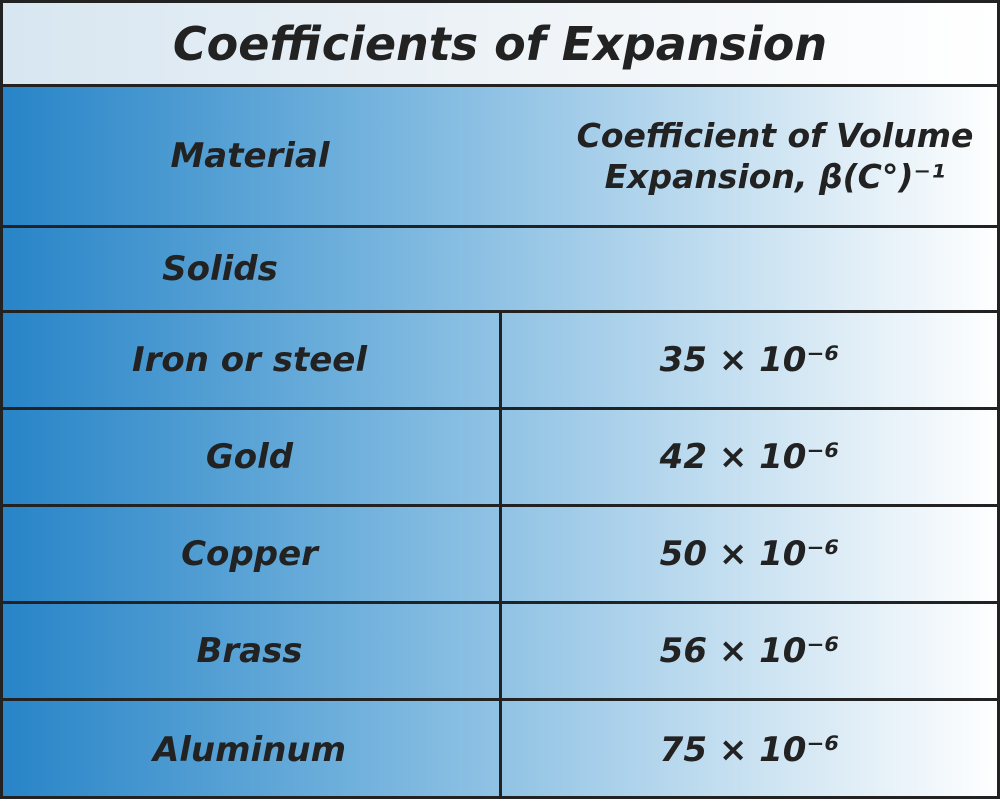 The width and height of the screenshot is (1000, 799). I want to click on data-row: Copper 50 × 10⁻⁶, so click(500, 555).